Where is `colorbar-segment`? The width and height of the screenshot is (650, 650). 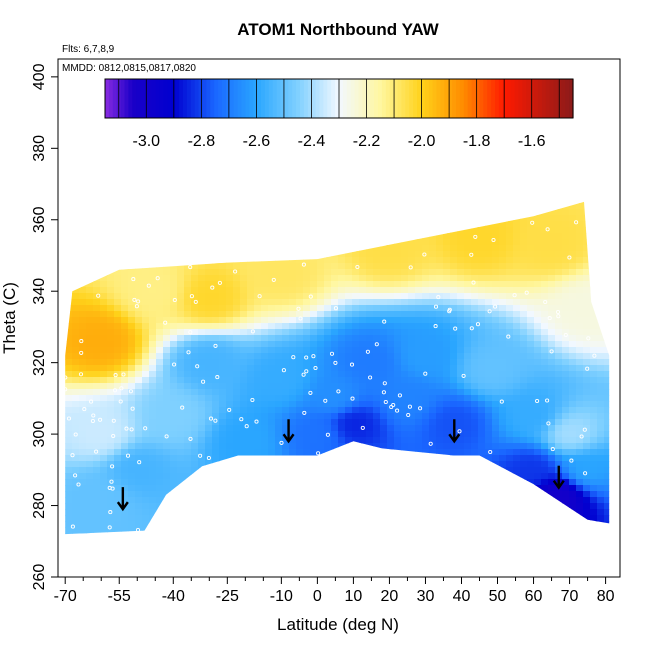
colorbar-segment is located at coordinates (567, 98).